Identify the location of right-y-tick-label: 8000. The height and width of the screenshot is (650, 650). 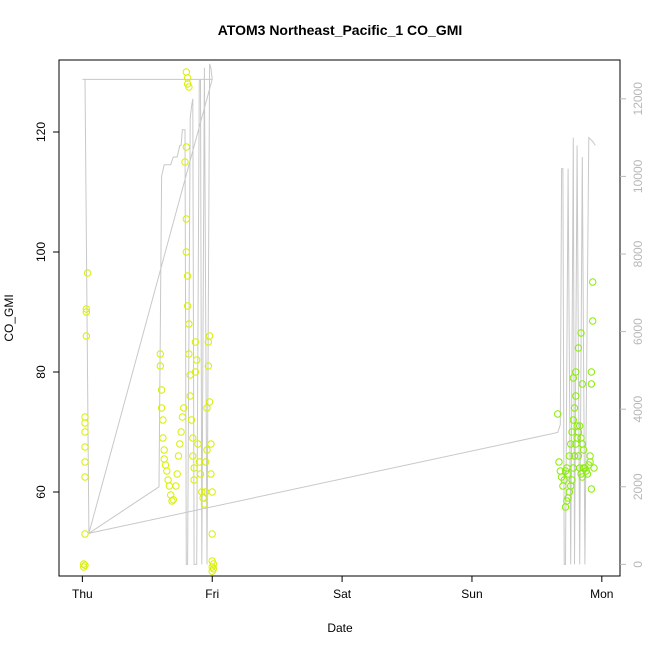
(638, 253).